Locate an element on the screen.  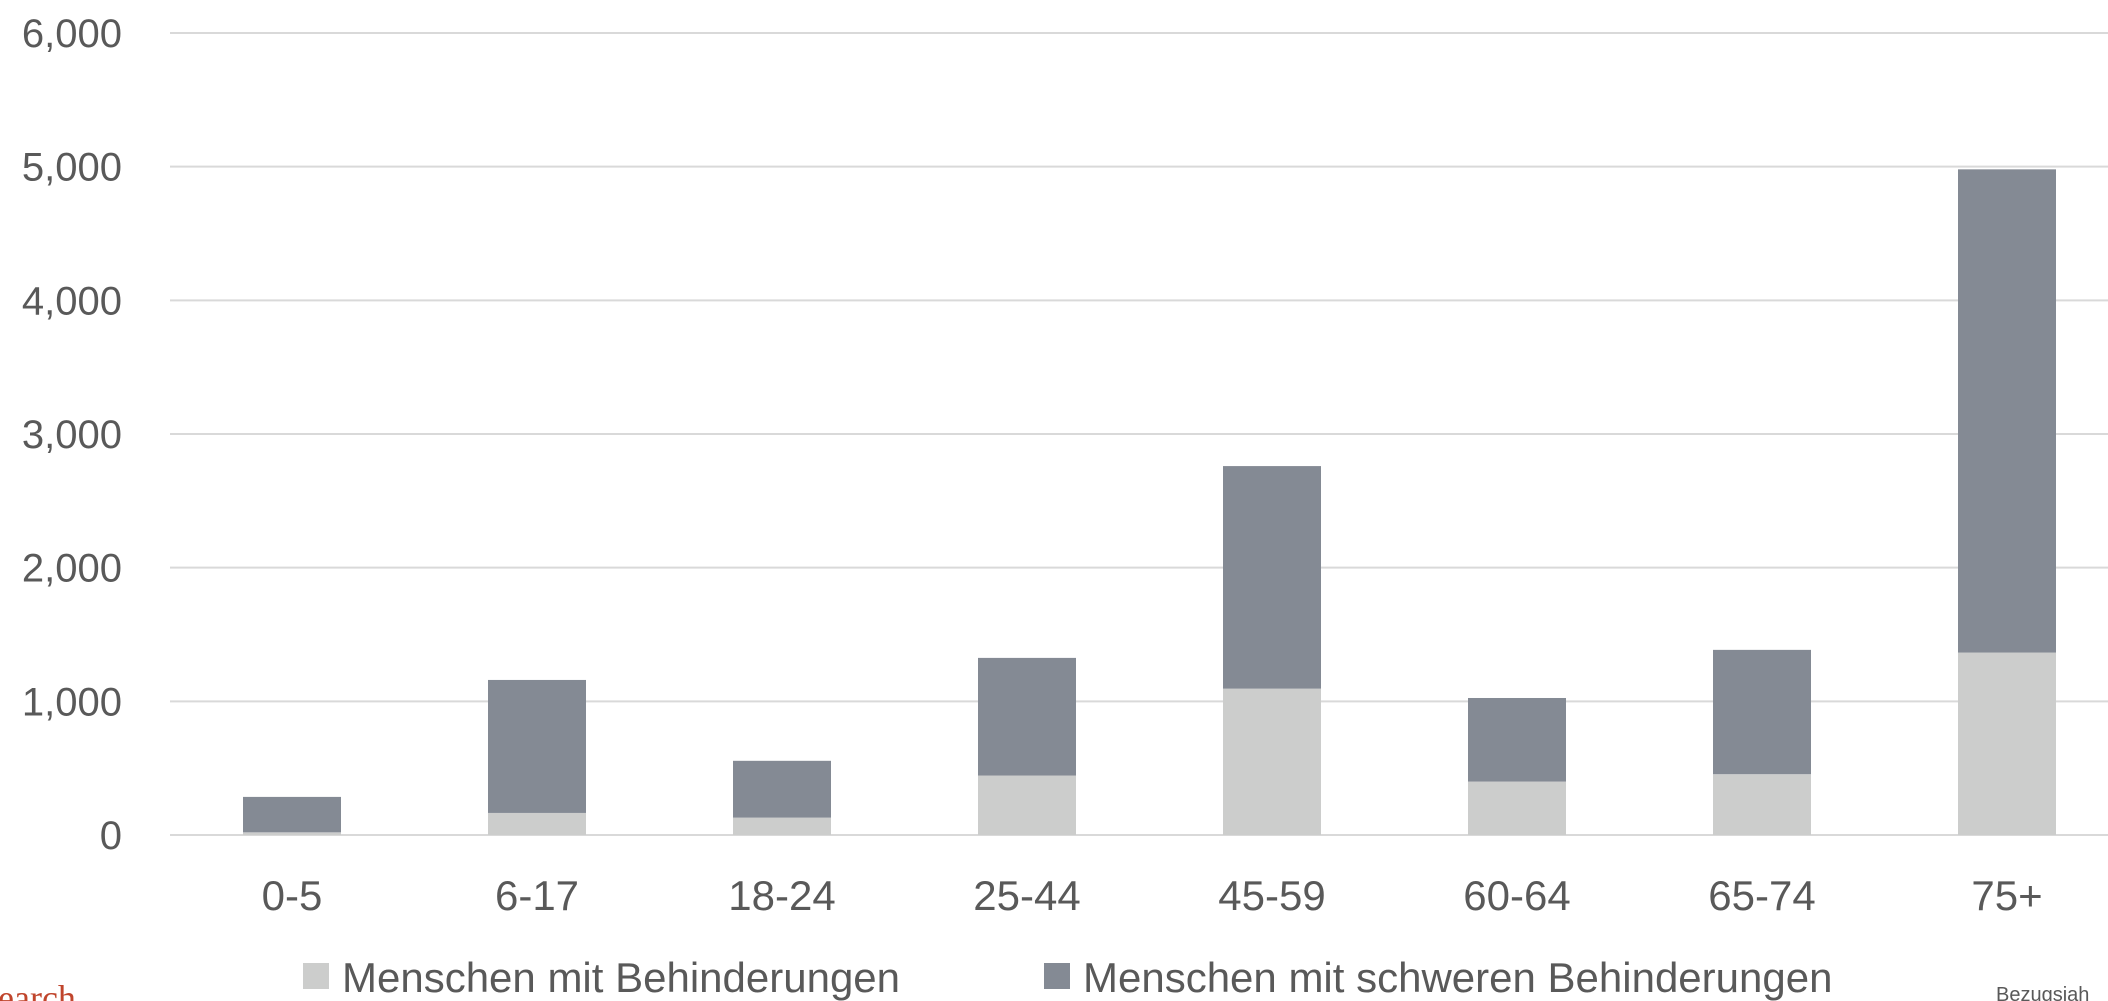
legend-label: Menschen mit schweren Behinderungen is located at coordinates (1457, 977).